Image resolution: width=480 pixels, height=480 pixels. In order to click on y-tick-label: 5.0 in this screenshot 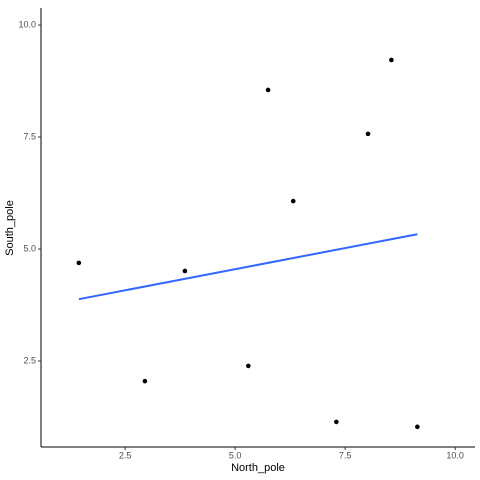, I will do `click(29, 248)`.